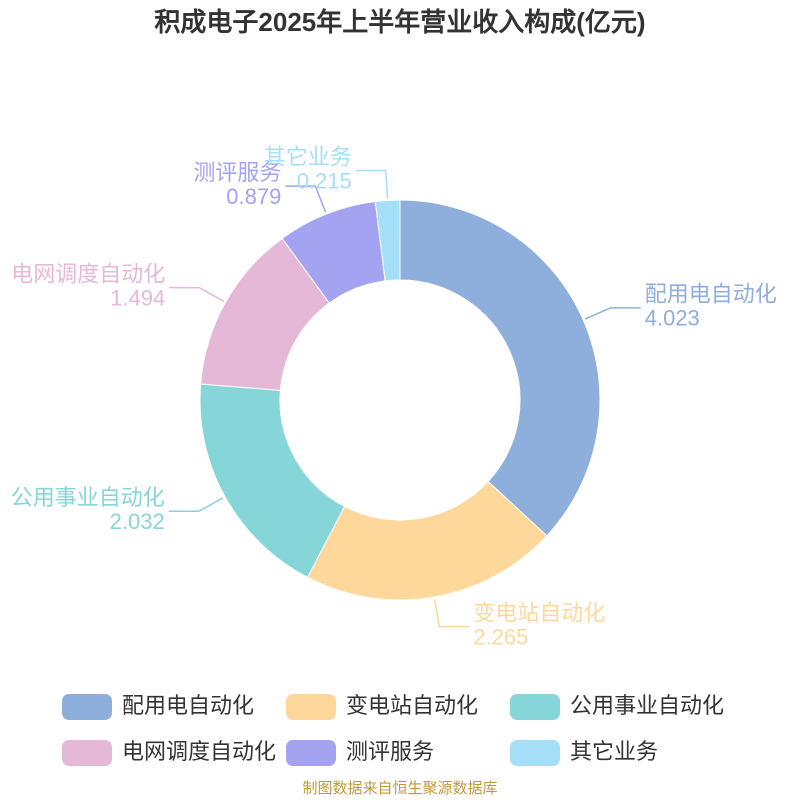 The width and height of the screenshot is (800, 800). I want to click on slice-value: 2.265, so click(500, 636).